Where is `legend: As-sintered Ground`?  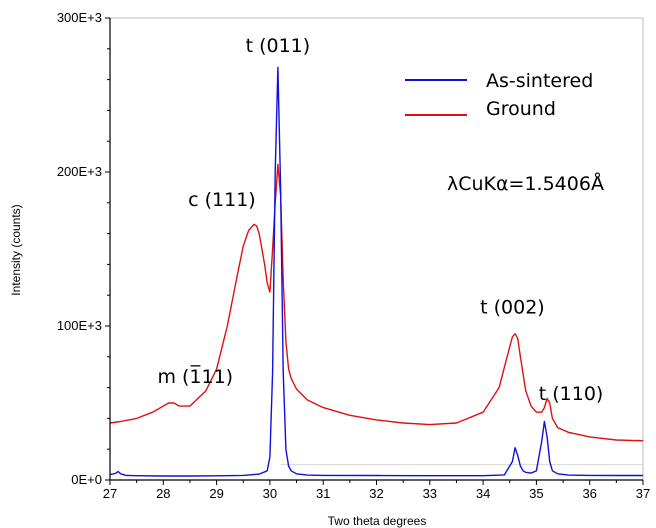 legend: As-sintered Ground is located at coordinates (499, 95).